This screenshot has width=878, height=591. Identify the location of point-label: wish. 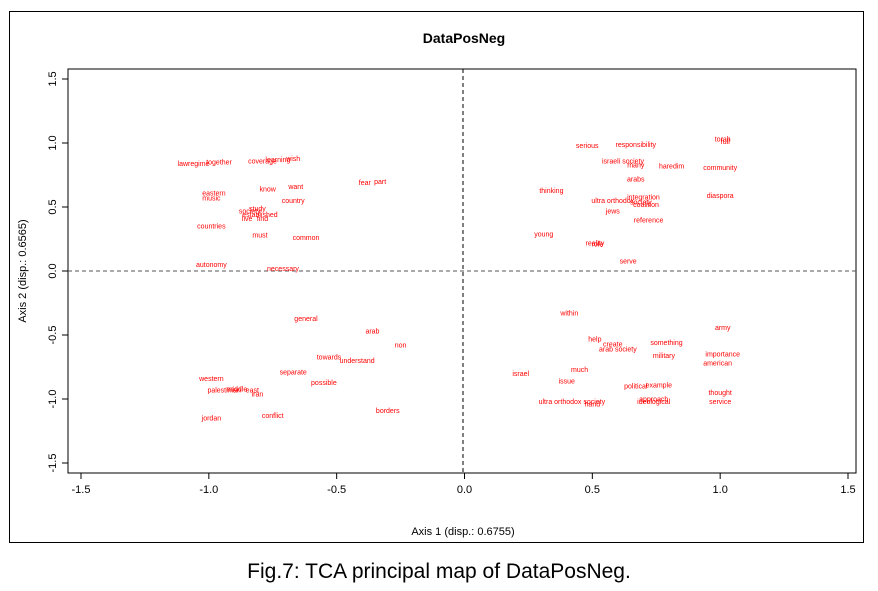
(292, 159).